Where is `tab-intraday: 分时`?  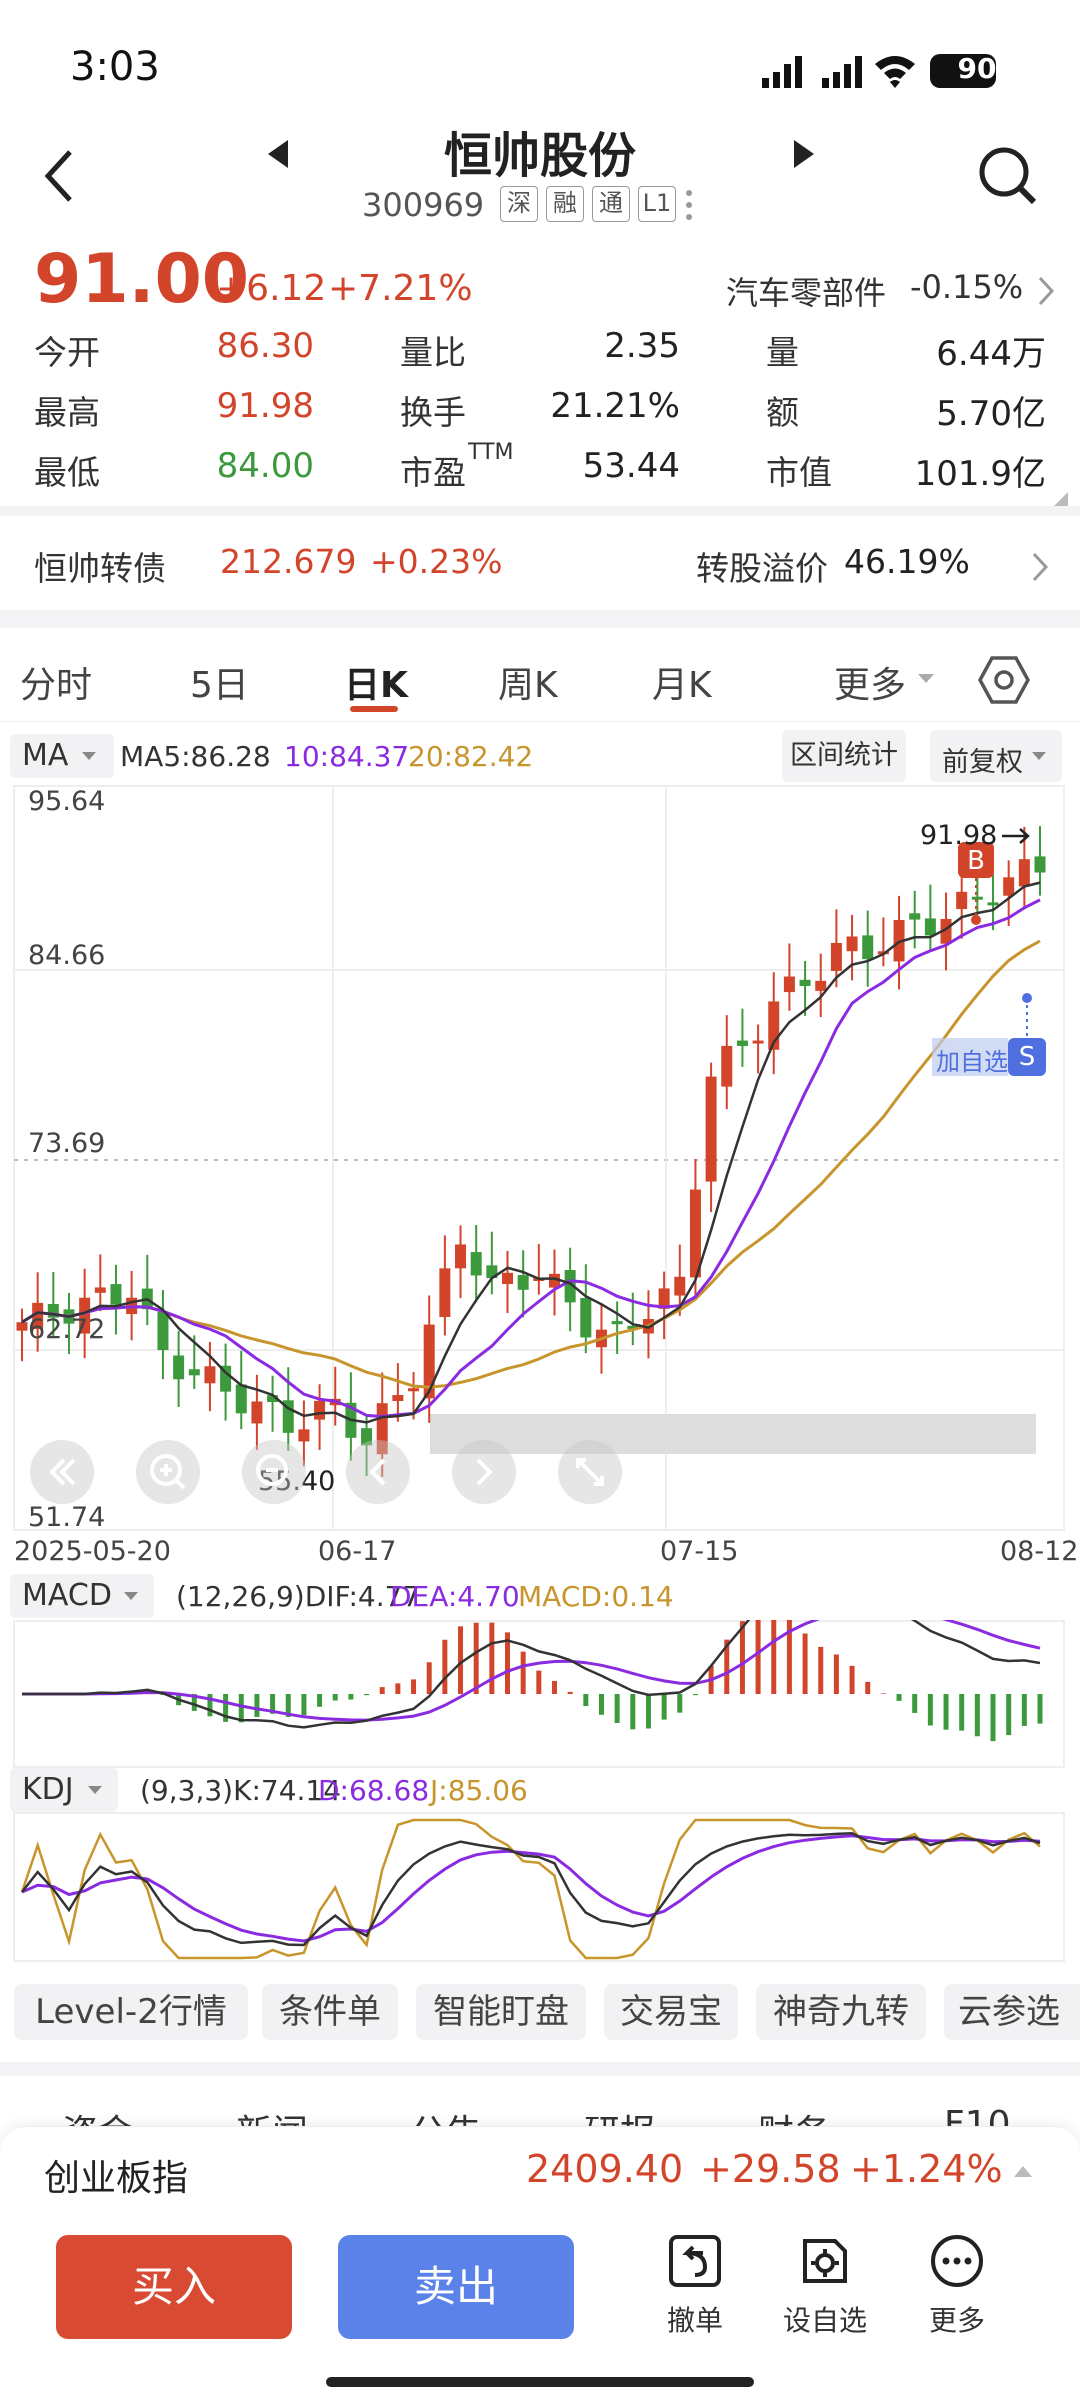
tab-intraday: 分时 is located at coordinates (56, 685).